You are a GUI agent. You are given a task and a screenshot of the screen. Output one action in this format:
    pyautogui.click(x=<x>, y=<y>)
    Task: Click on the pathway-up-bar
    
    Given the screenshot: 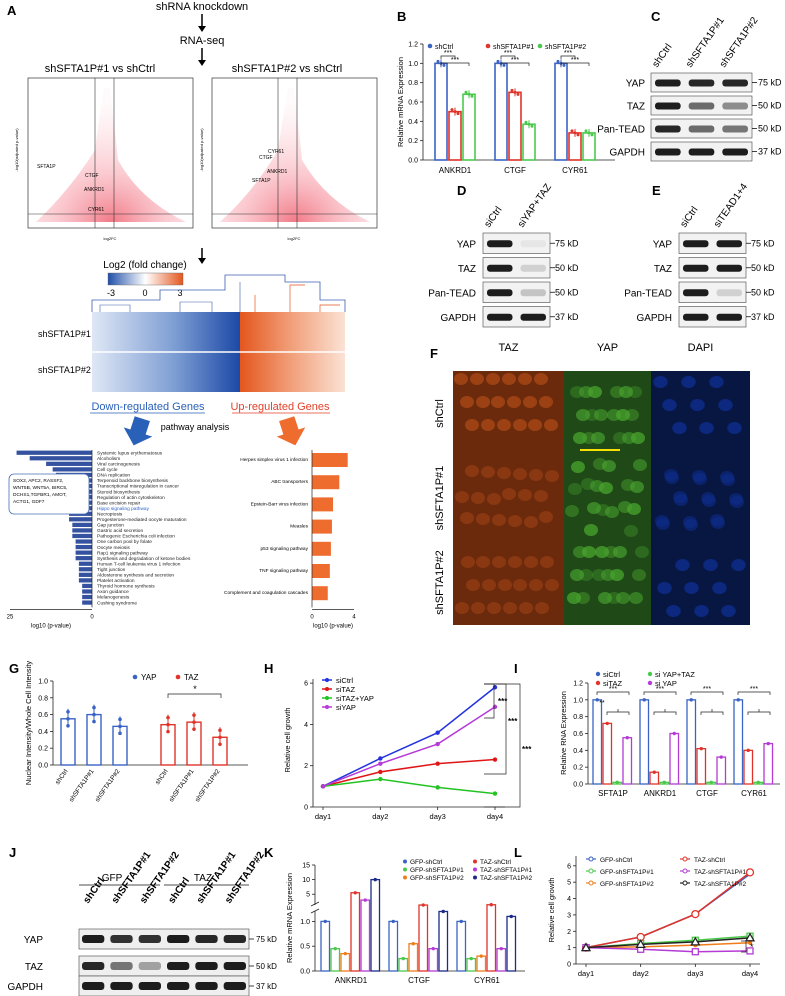 What is the action you would take?
    pyautogui.click(x=322, y=504)
    